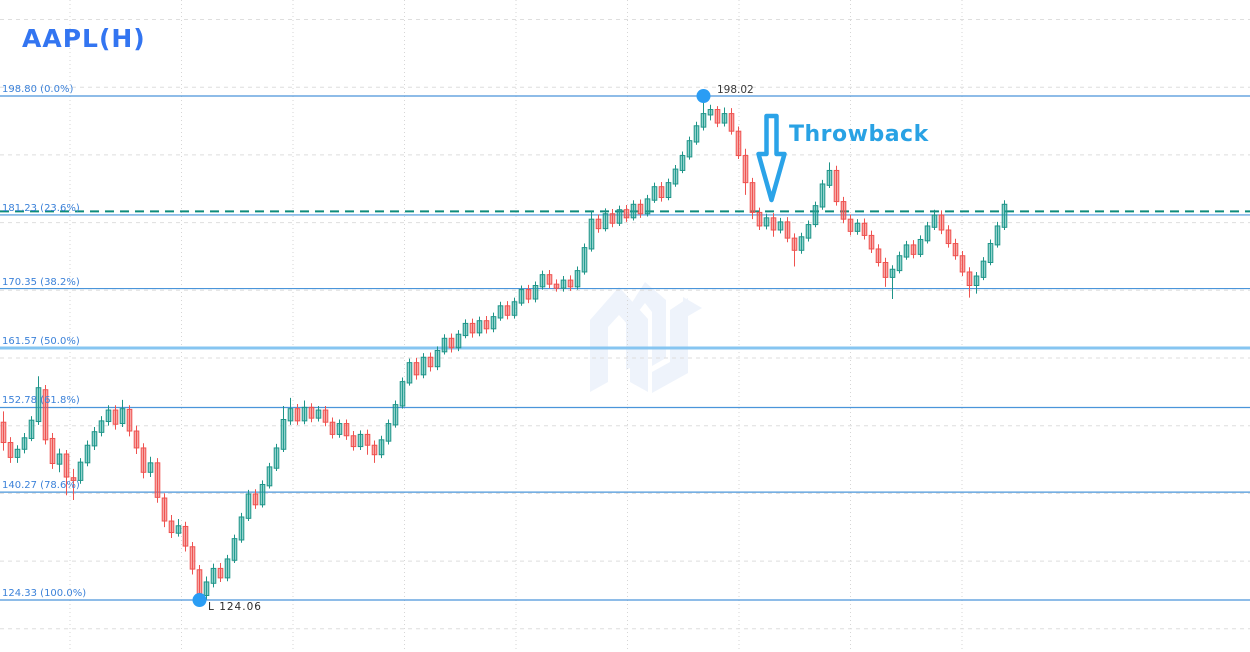 The height and width of the screenshot is (652, 1250). What do you see at coordinates (859, 134) in the screenshot?
I see `throwback-annotation-label: Throwback` at bounding box center [859, 134].